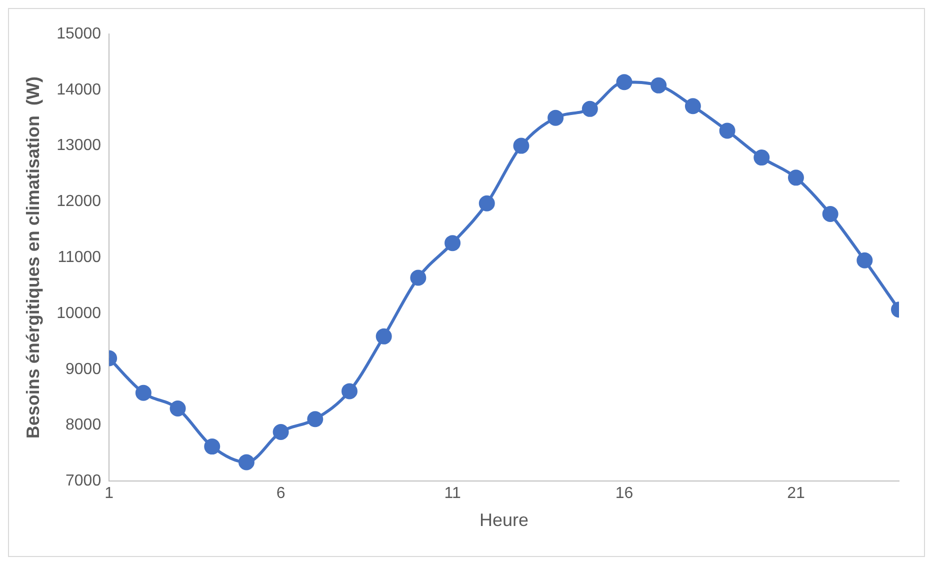 The width and height of the screenshot is (933, 565). Describe the element at coordinates (109, 493) in the screenshot. I see `x-tick-label: 1` at that location.